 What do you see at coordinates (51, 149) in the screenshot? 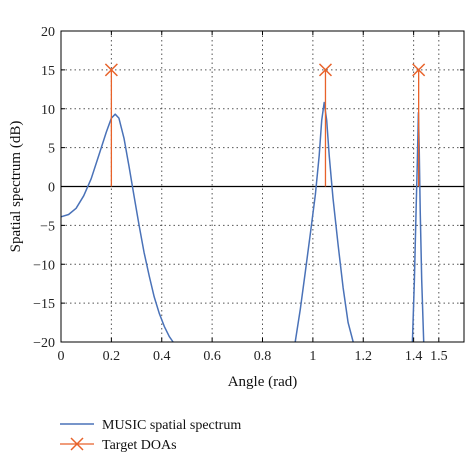
I see `y-tick-label: 5` at bounding box center [51, 149].